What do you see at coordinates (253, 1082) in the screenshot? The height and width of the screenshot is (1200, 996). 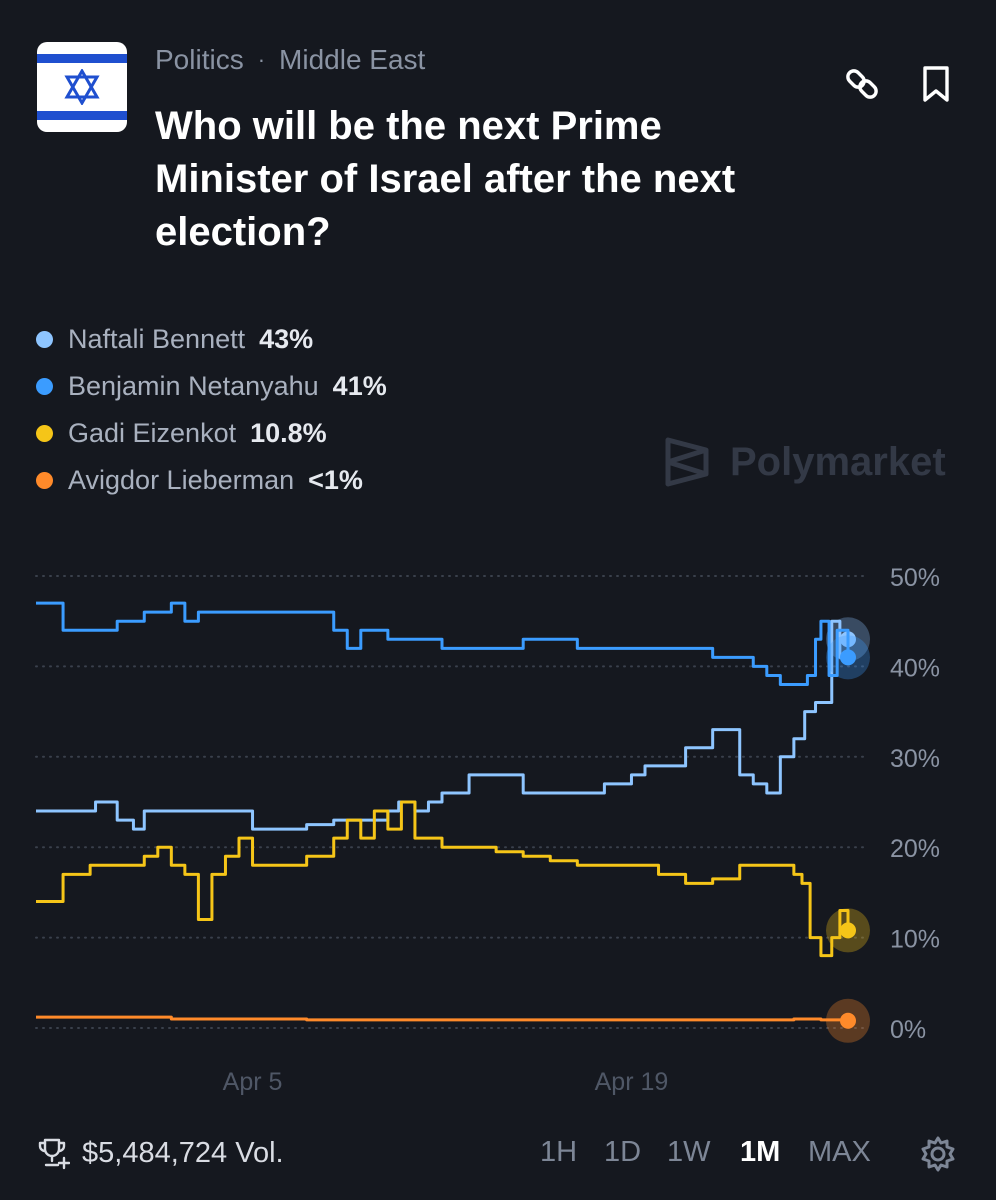 I see `x-tick-label: Apr 5` at bounding box center [253, 1082].